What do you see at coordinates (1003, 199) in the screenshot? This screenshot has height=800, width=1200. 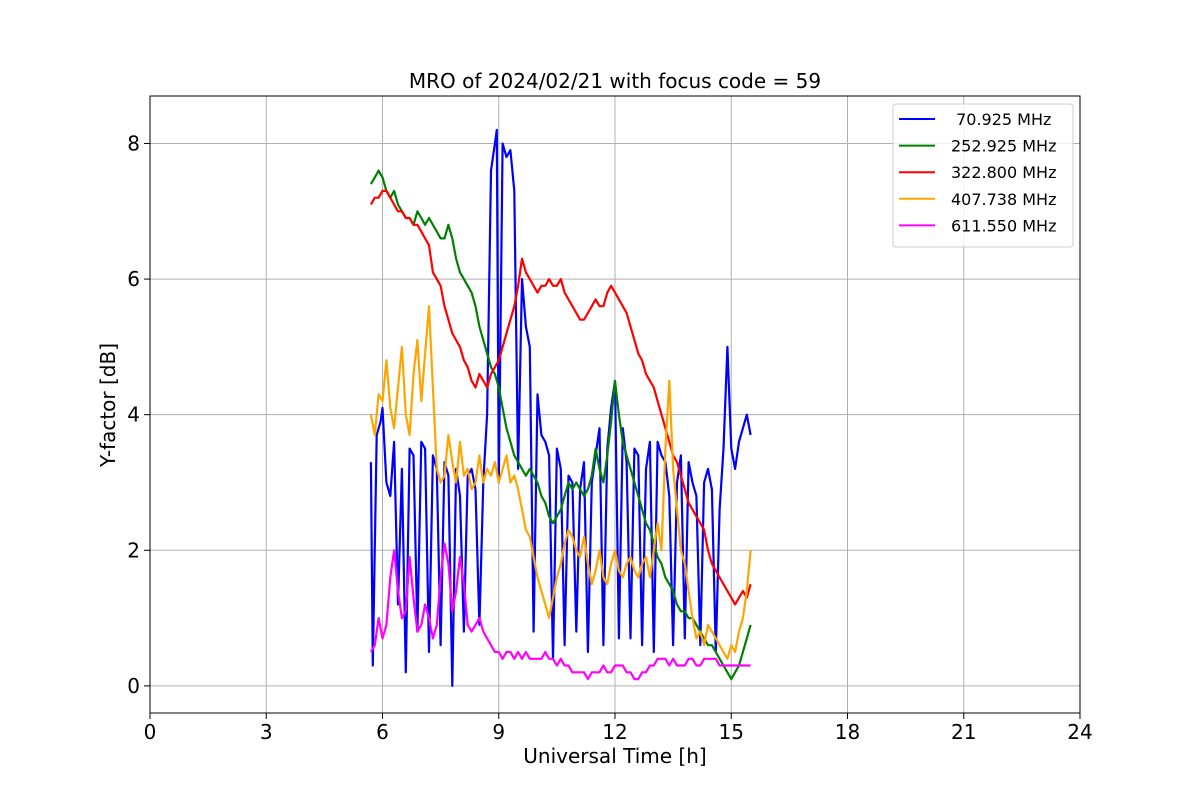 I see `legend-entry-label: 407.738 MHz` at bounding box center [1003, 199].